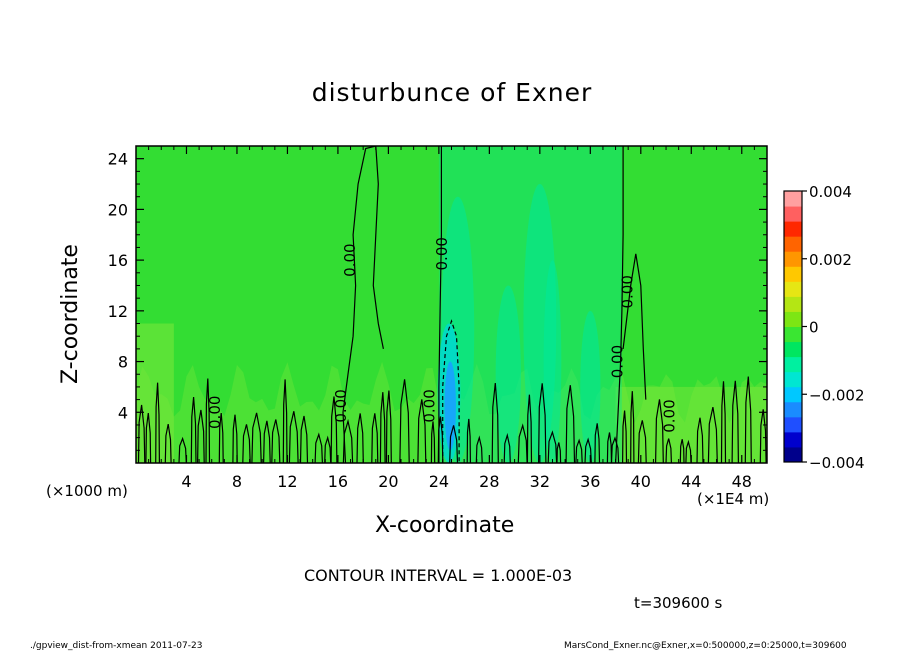  What do you see at coordinates (440, 304) in the screenshot?
I see `contour-x24` at bounding box center [440, 304].